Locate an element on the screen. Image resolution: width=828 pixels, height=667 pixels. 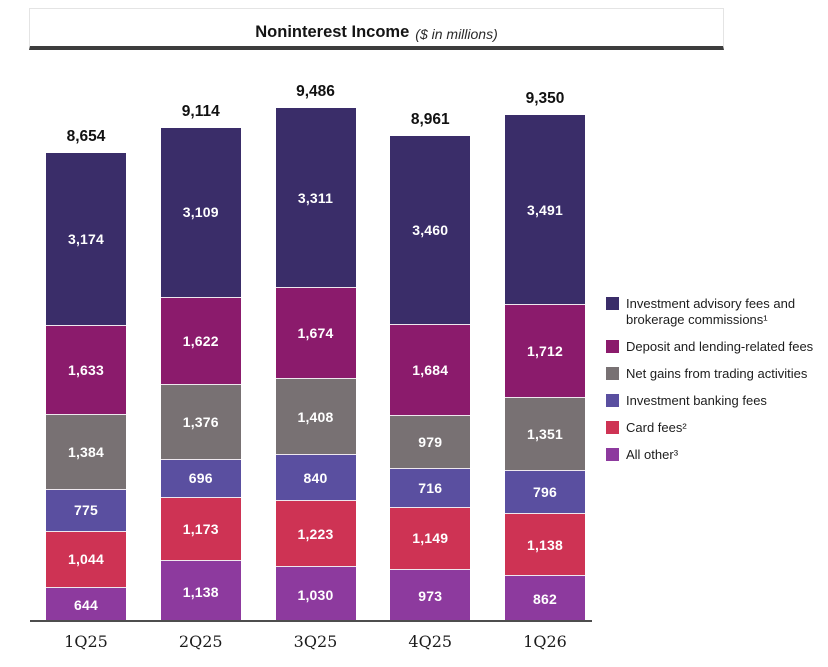
bar-segment: 1,351 is located at coordinates (545, 433).